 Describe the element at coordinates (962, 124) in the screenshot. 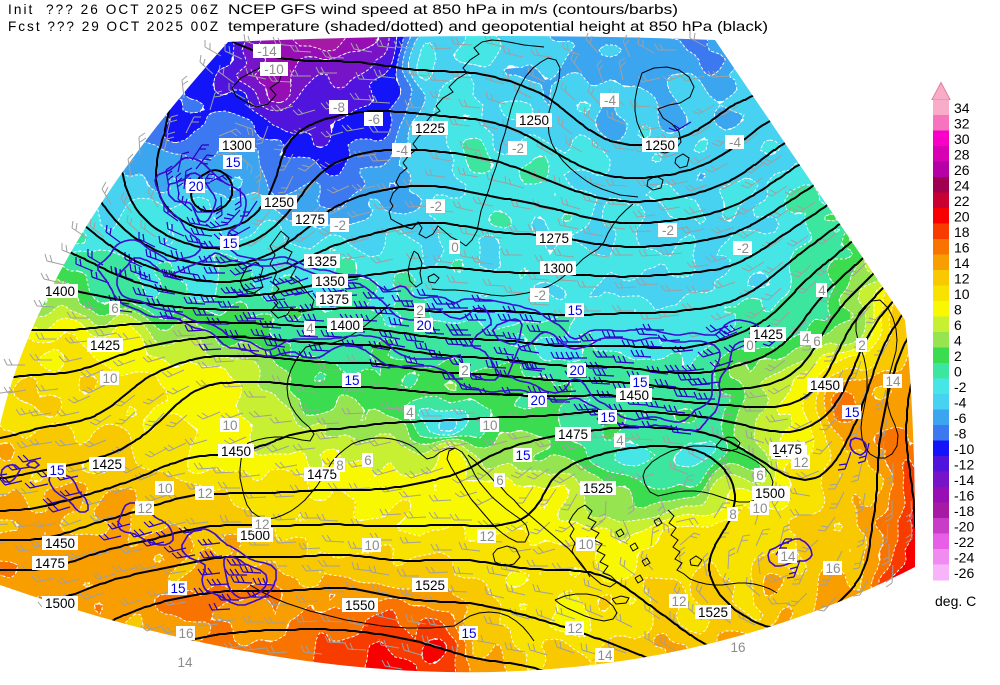

I see `svg-text: 32` at that location.